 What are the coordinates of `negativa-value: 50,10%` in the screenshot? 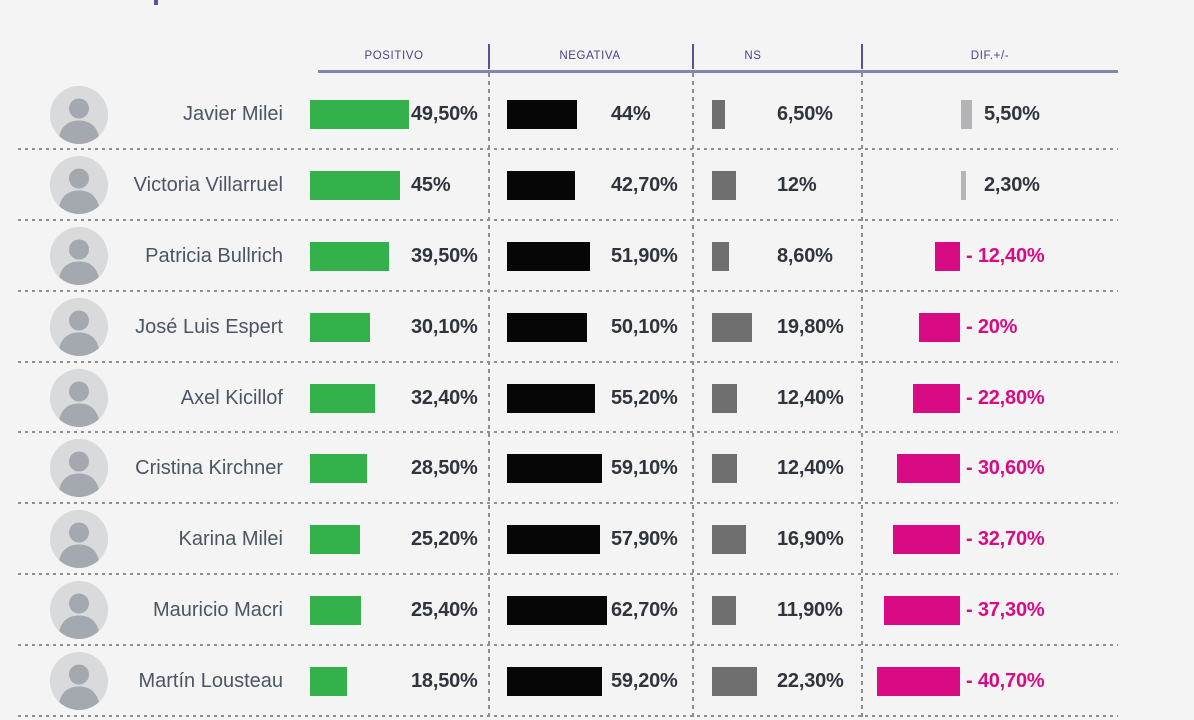 It's located at (644, 326).